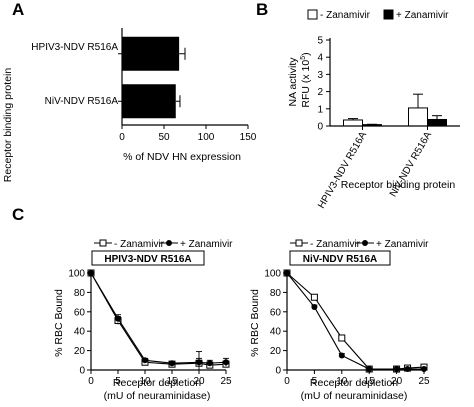 This screenshot has height=407, width=474. I want to click on legend-swatch-plus-zanamivir, so click(388, 14).